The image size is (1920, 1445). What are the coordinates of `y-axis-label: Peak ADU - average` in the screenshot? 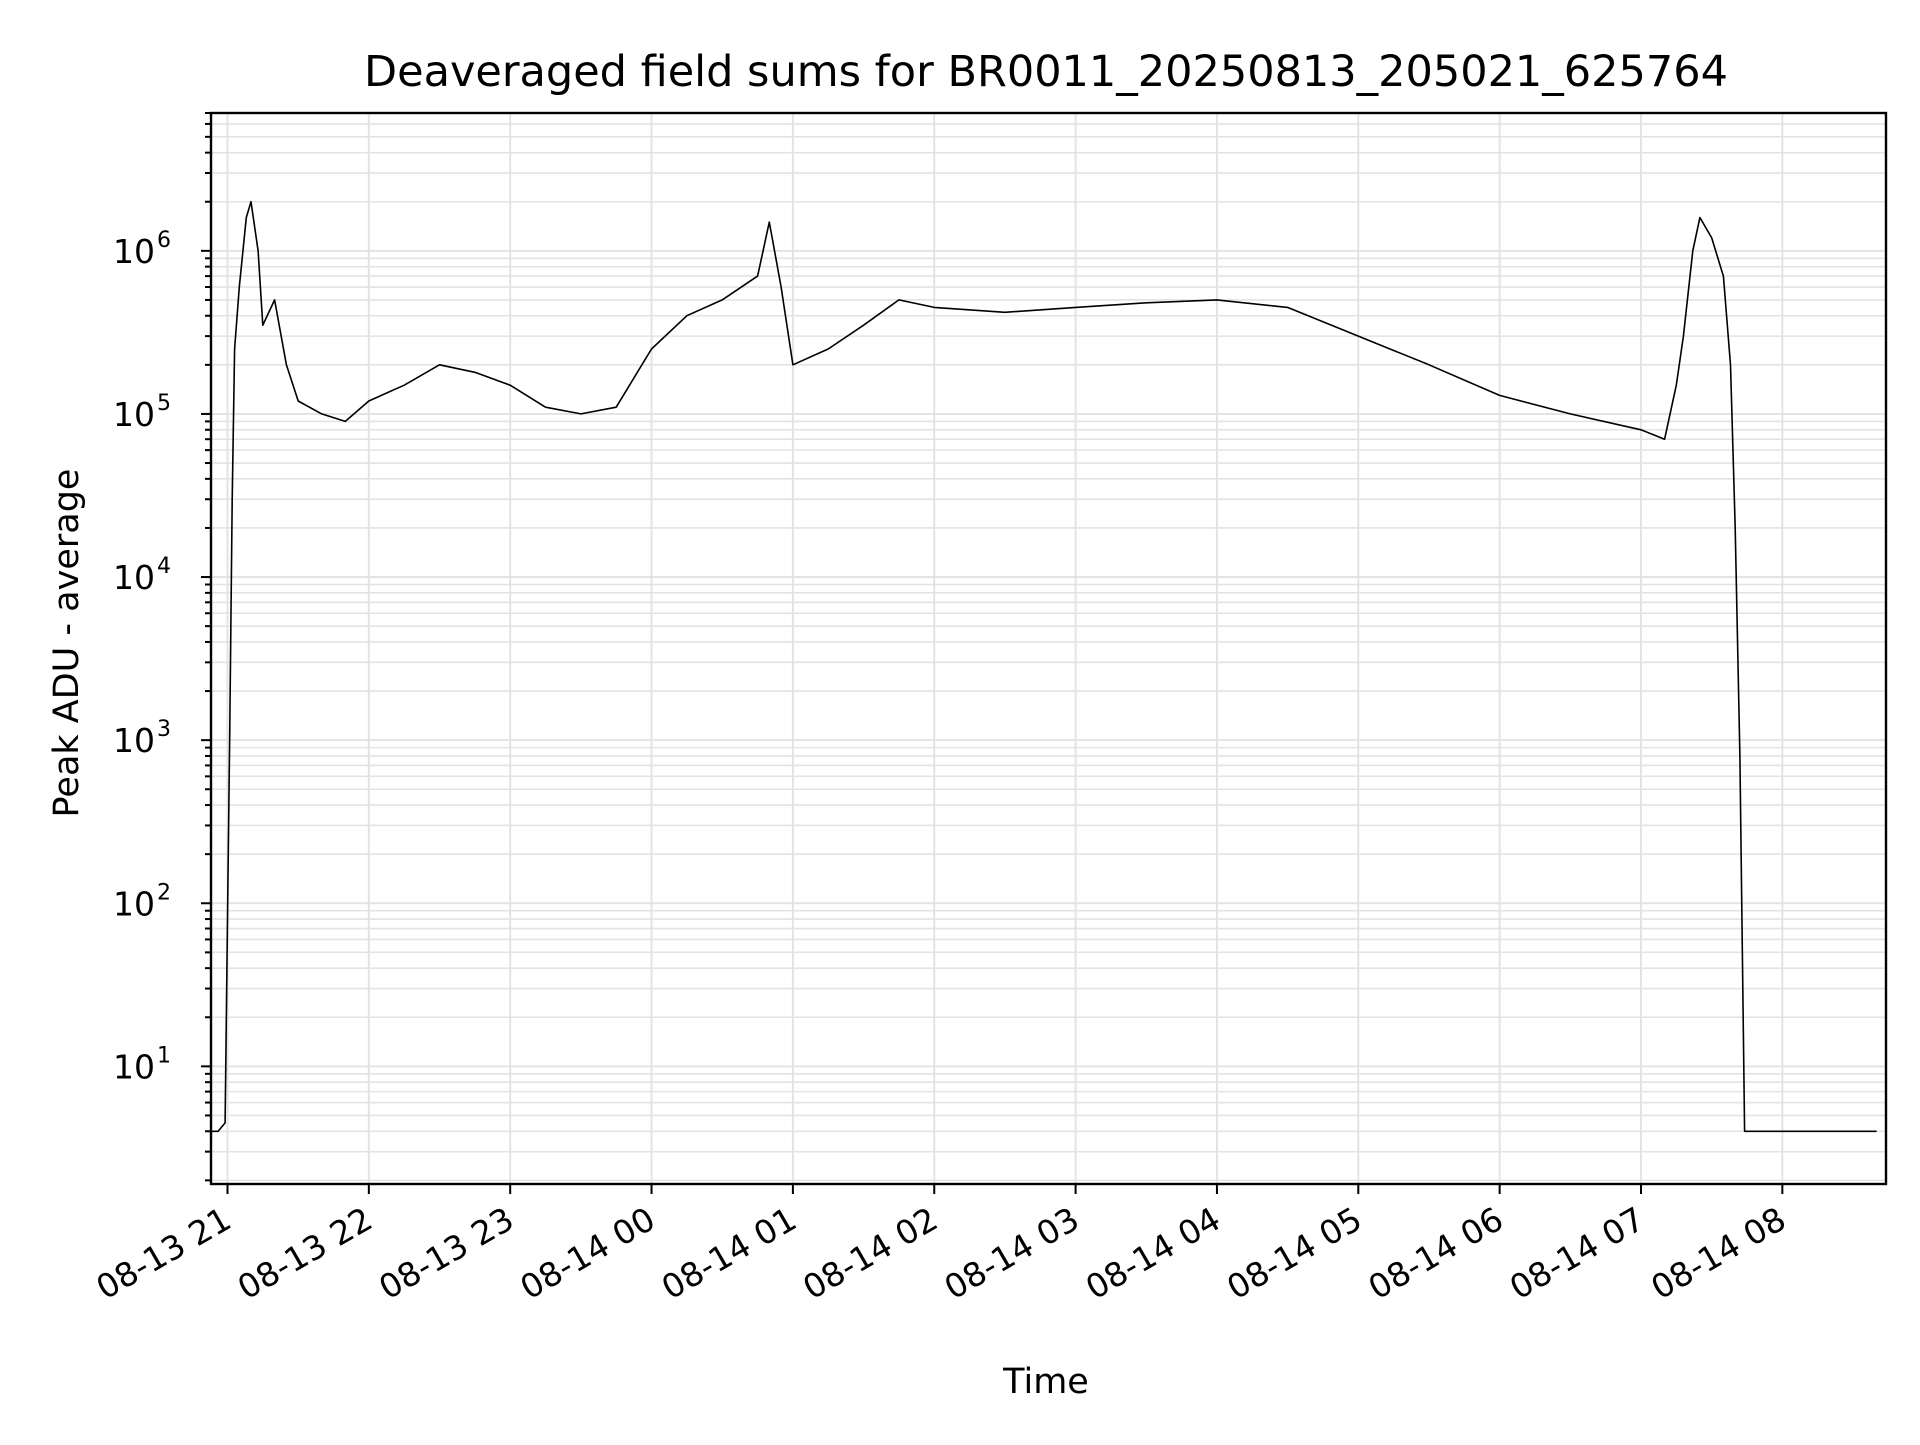 It's located at (67, 643).